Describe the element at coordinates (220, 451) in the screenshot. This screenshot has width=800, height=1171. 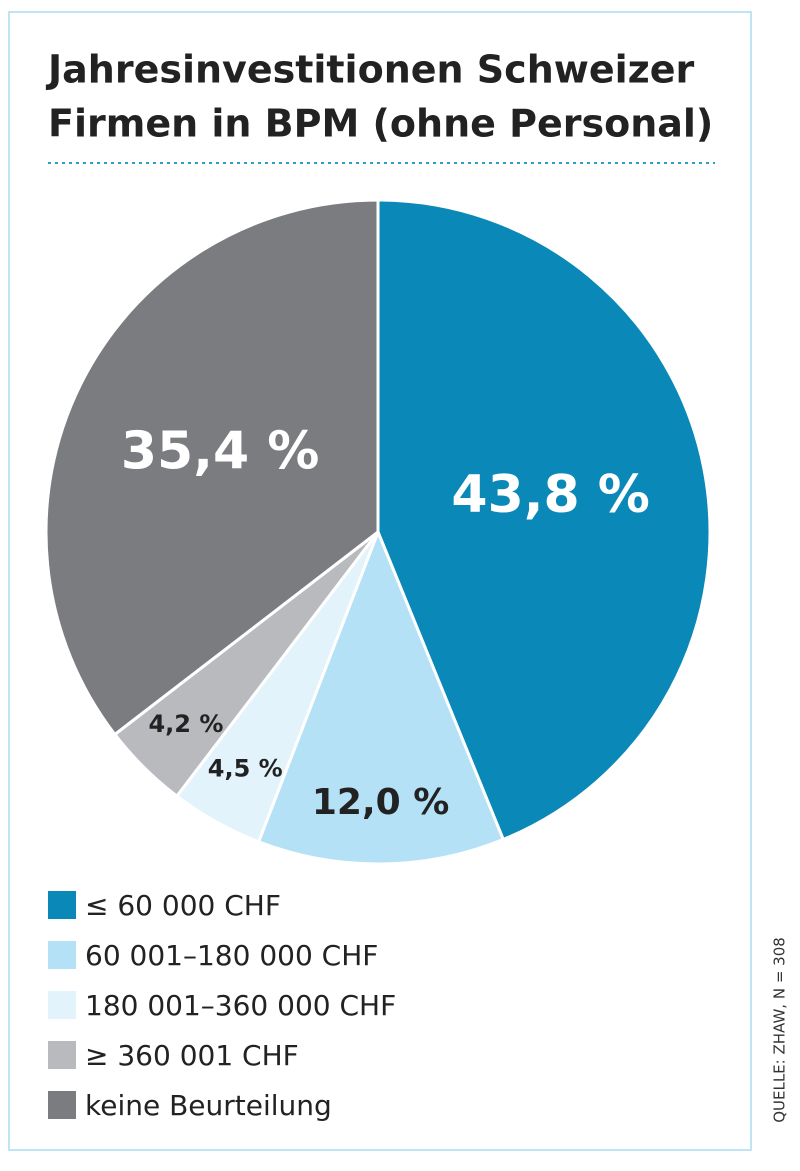
I see `data-label: 35,4 %` at that location.